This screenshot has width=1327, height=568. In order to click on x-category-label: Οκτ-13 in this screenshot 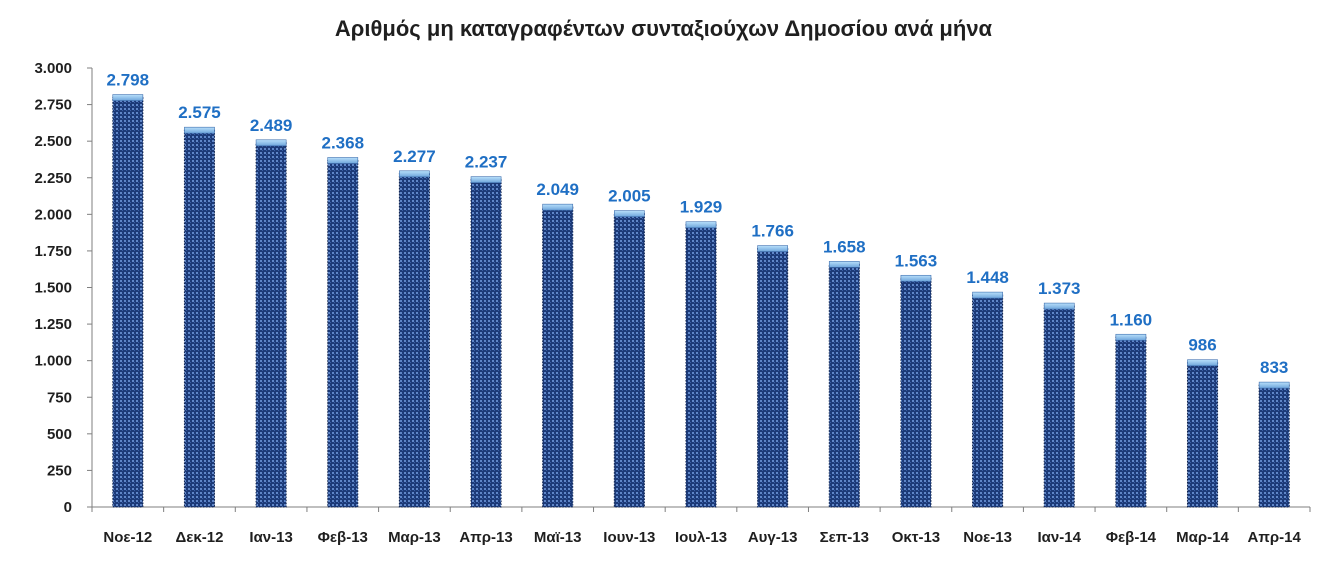, I will do `click(916, 537)`.